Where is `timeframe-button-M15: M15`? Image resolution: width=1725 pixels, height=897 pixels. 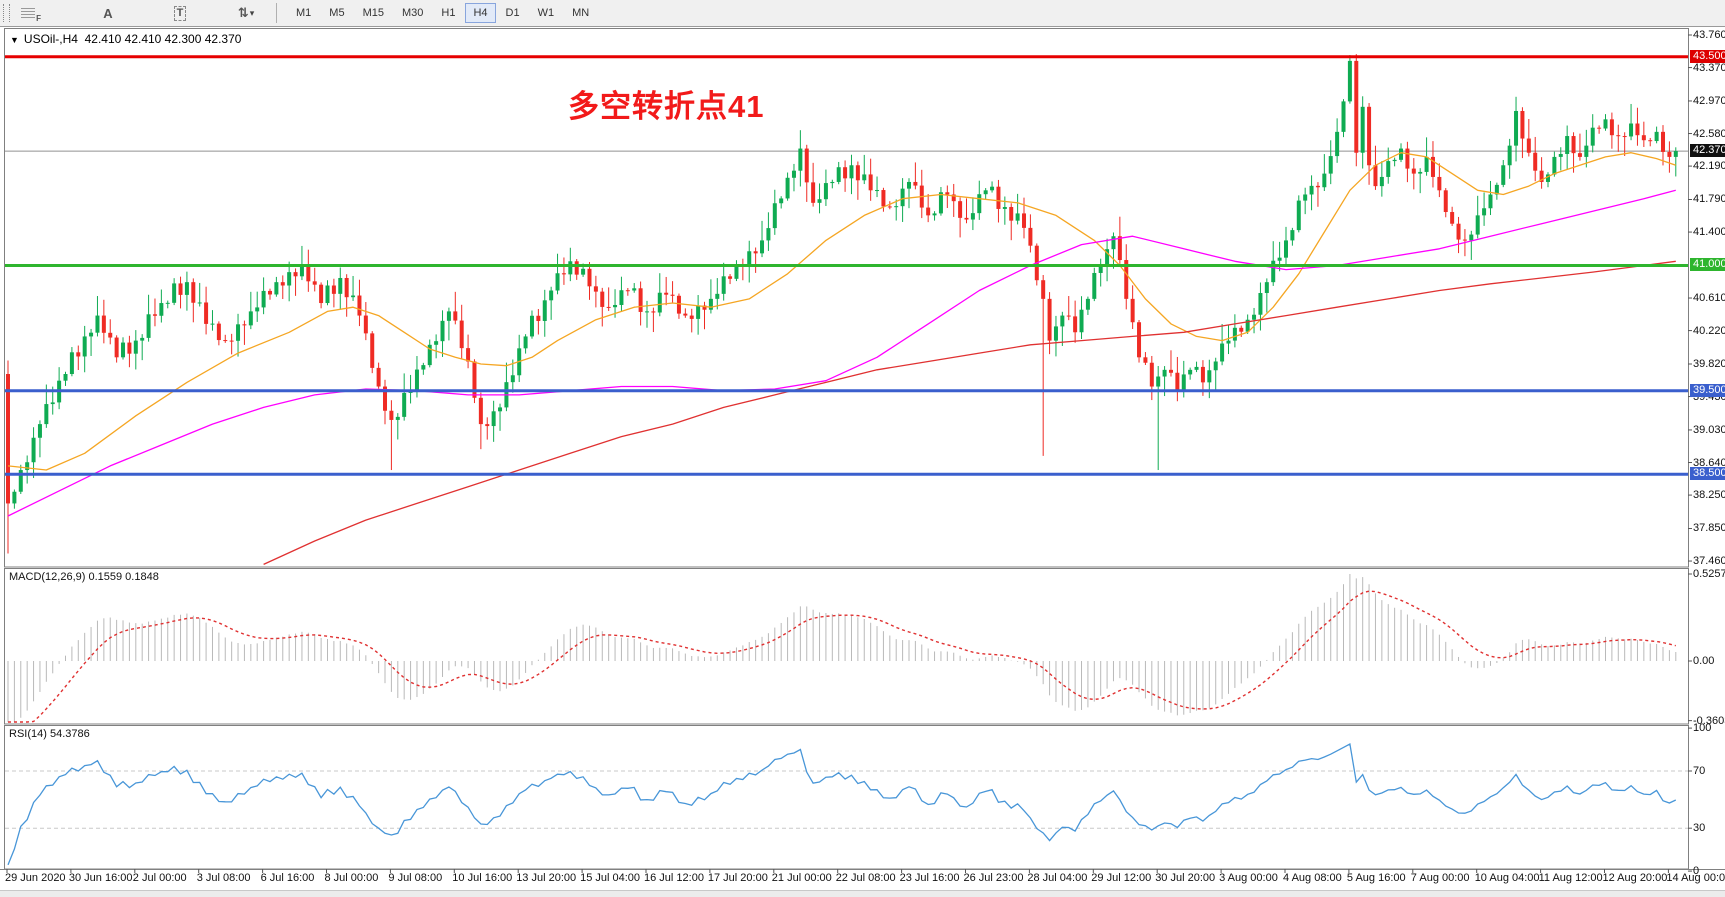 timeframe-button-M15: M15 is located at coordinates (373, 13).